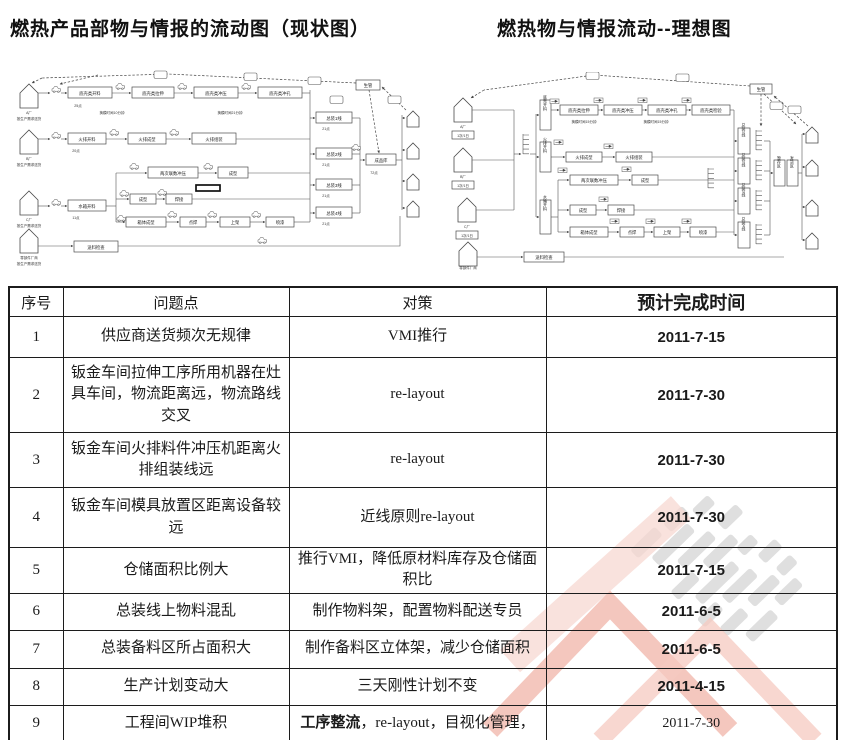 The image size is (844, 740). Describe the element at coordinates (417, 517) in the screenshot. I see `cell-countermeasure: 近线原则re-layout` at that location.